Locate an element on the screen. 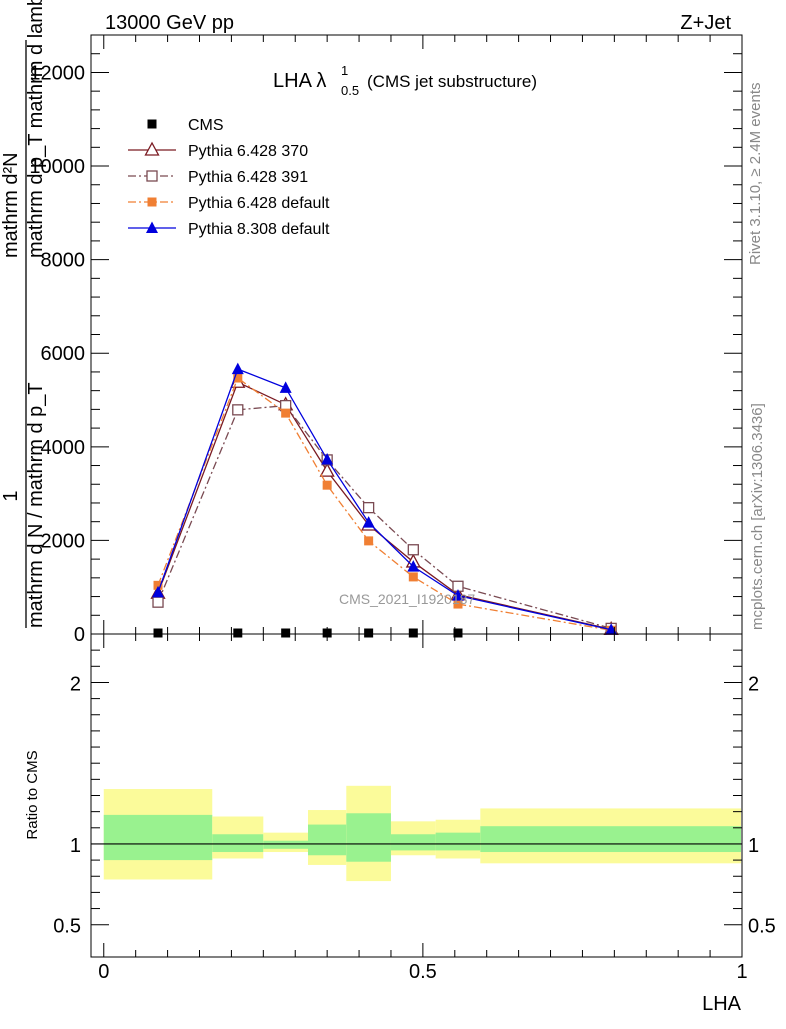 The width and height of the screenshot is (786, 1029). ratio-bands is located at coordinates (416, 833).